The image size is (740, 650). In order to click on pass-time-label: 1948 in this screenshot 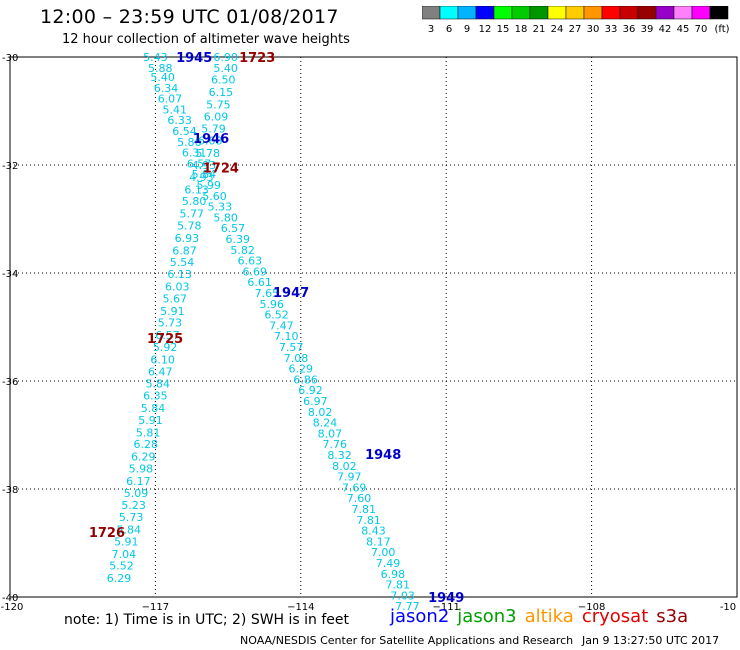, I will do `click(383, 455)`.